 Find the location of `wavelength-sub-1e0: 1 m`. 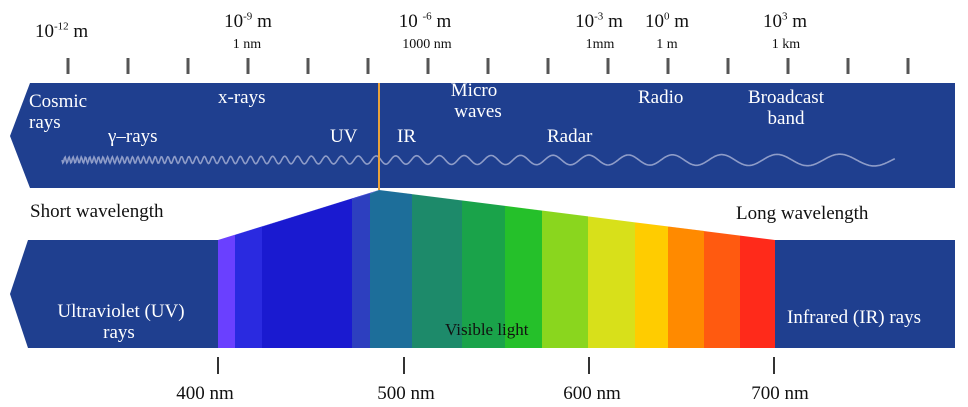

wavelength-sub-1e0: 1 m is located at coordinates (667, 44).